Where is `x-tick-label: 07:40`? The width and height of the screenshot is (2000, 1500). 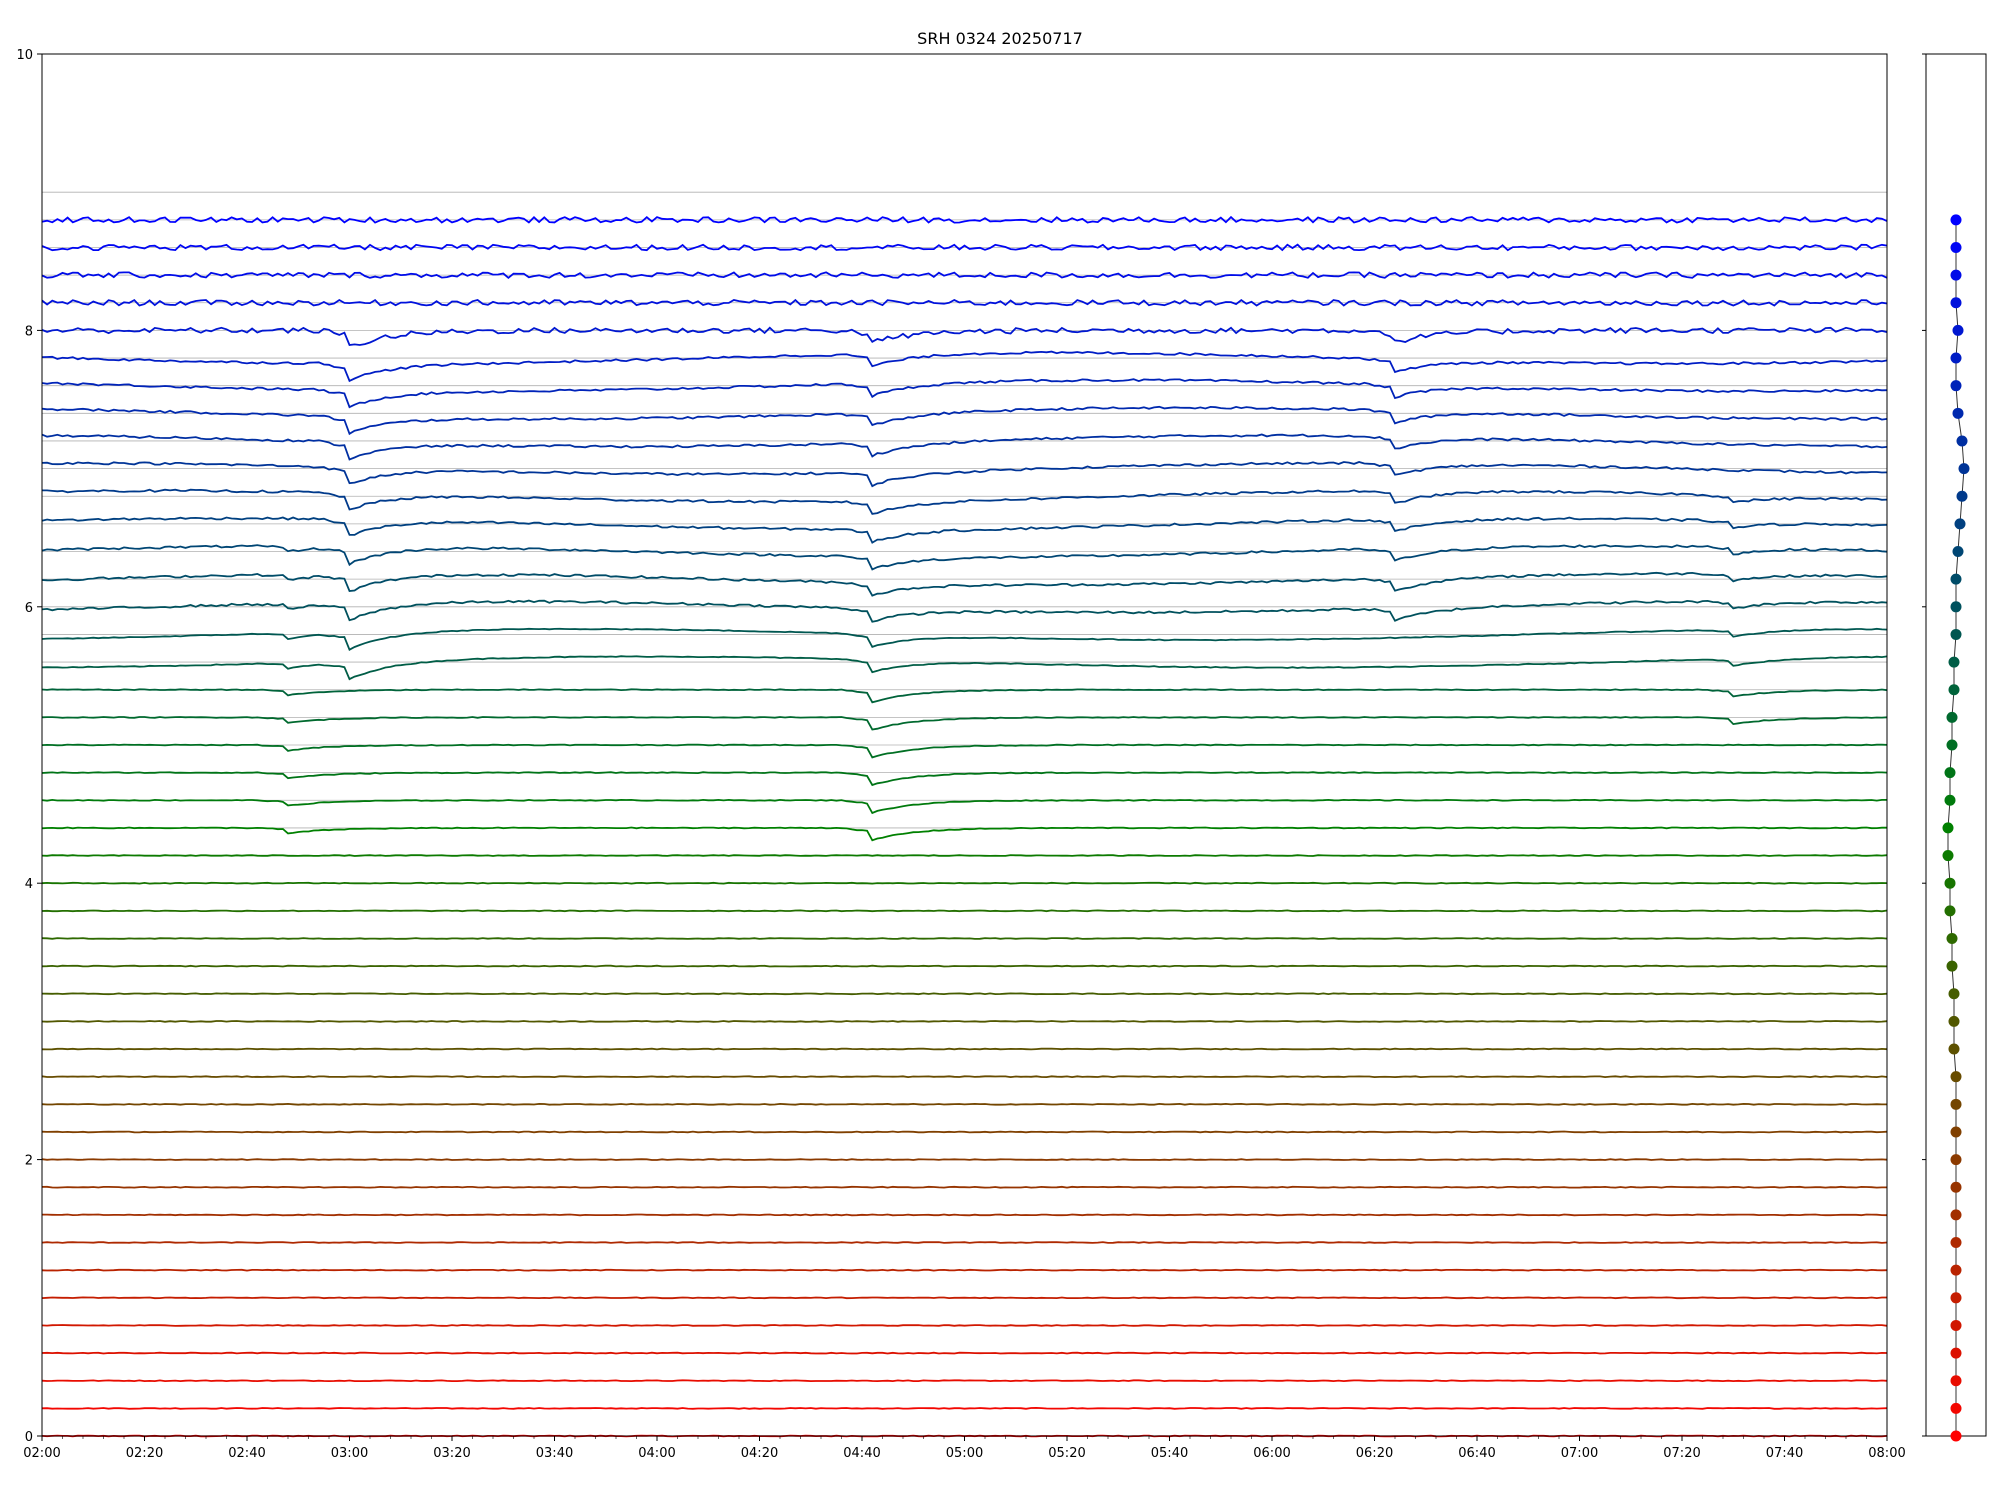
x-tick-label: 07:40 is located at coordinates (1784, 1453).